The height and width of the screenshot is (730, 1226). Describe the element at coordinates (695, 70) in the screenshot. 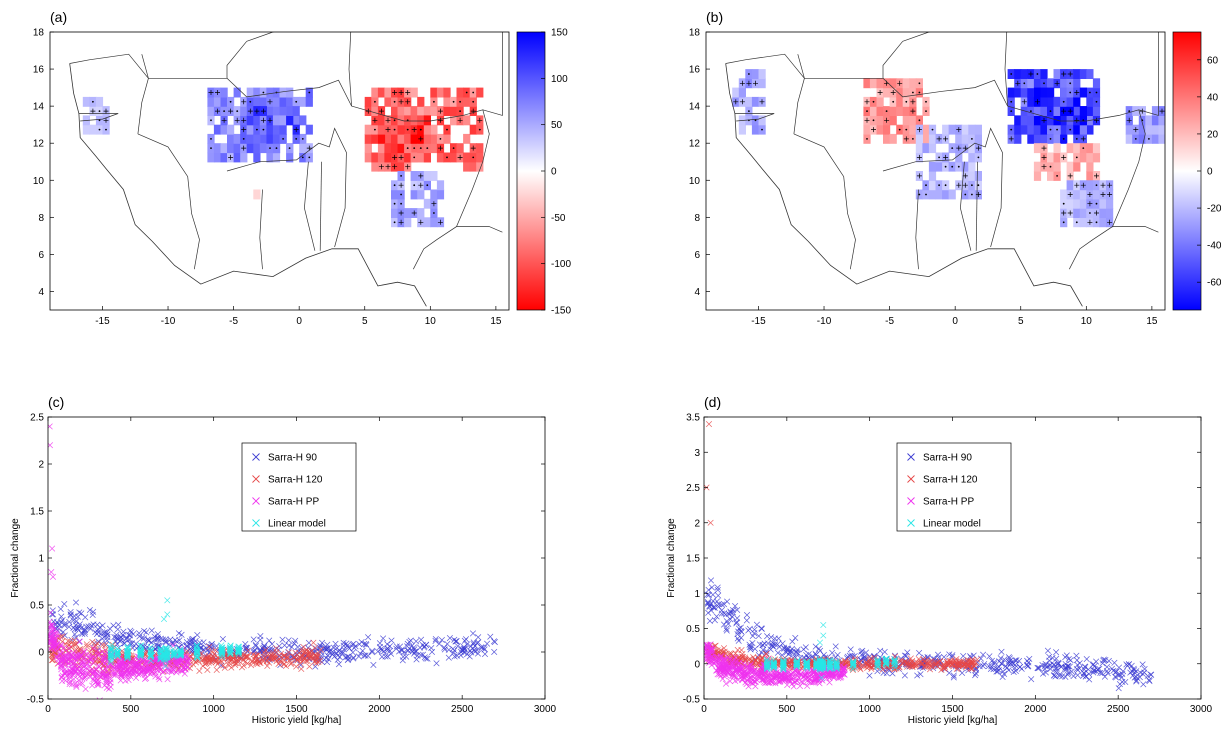

I see `y-tick-label: 16` at that location.